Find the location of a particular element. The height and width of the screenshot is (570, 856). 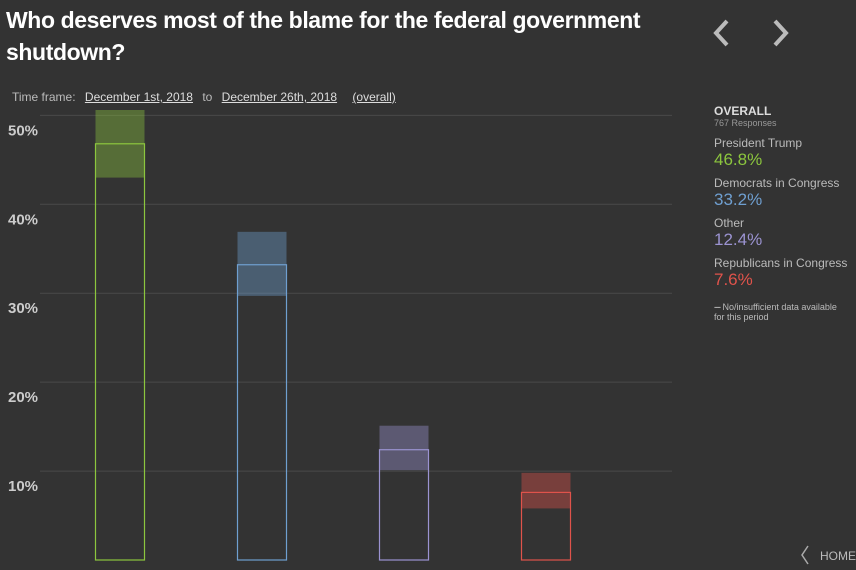

end-date: December 26th, 2018 is located at coordinates (279, 97).